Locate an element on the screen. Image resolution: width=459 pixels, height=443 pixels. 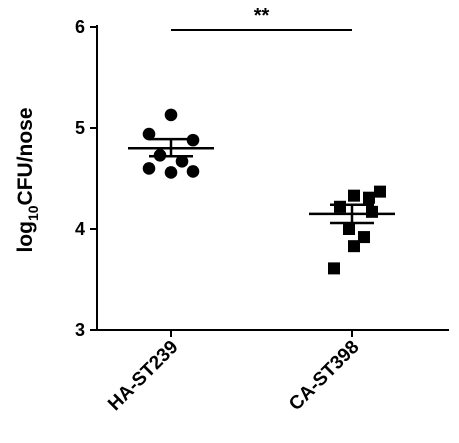
y-tick-label: 6 is located at coordinates (80, 27).